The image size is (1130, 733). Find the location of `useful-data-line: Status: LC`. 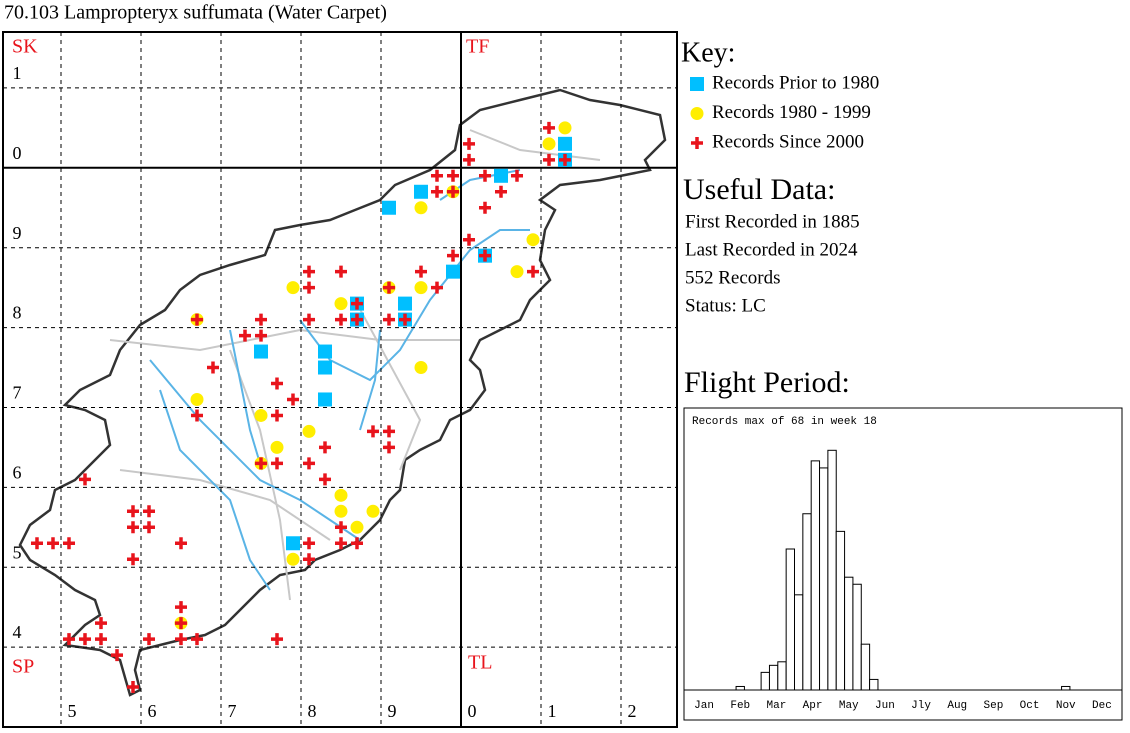

useful-data-line: Status: LC is located at coordinates (725, 305).